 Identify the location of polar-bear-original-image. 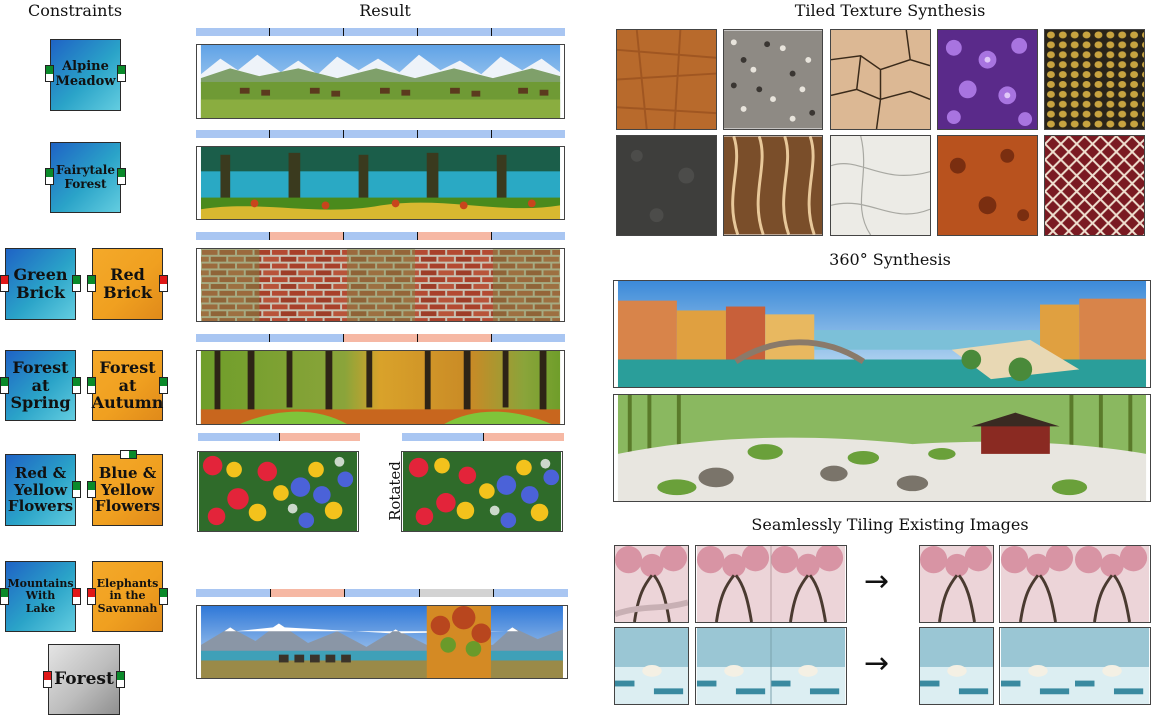
(651, 666).